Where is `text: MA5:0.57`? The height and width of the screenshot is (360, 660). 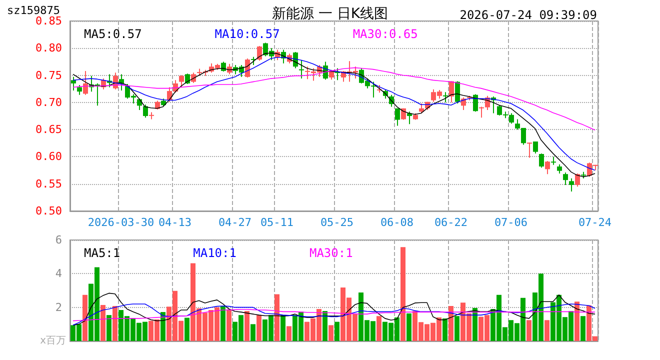
text: MA5:0.57 is located at coordinates (113, 34).